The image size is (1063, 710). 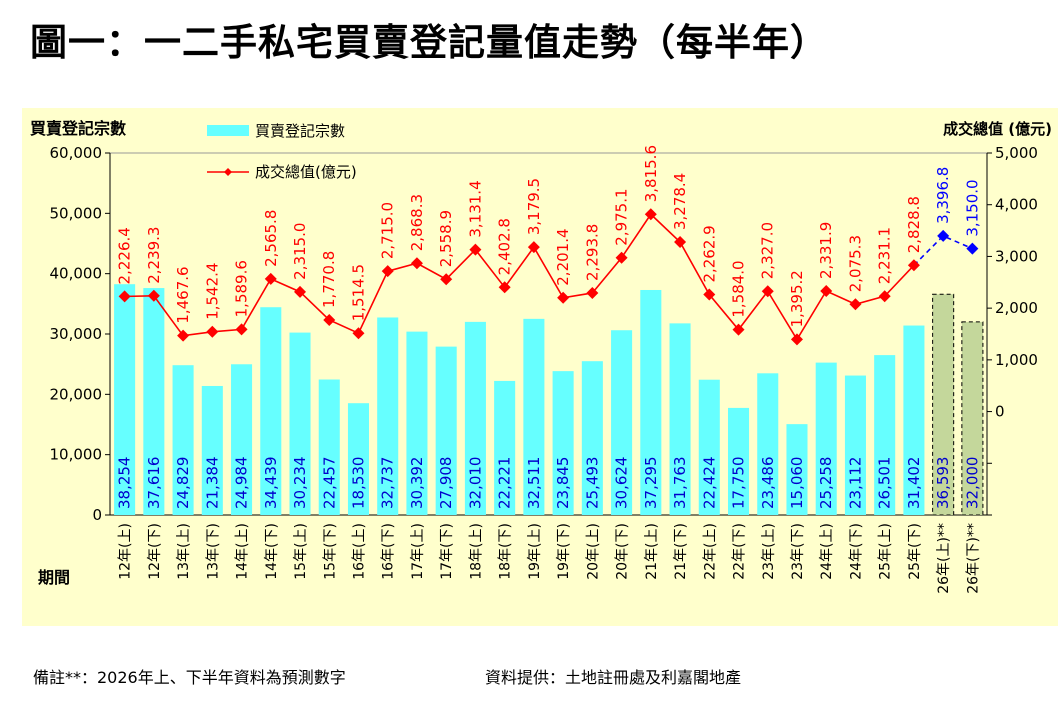 What do you see at coordinates (243, 551) in the screenshot?
I see `category-label: 14年(上)` at bounding box center [243, 551].